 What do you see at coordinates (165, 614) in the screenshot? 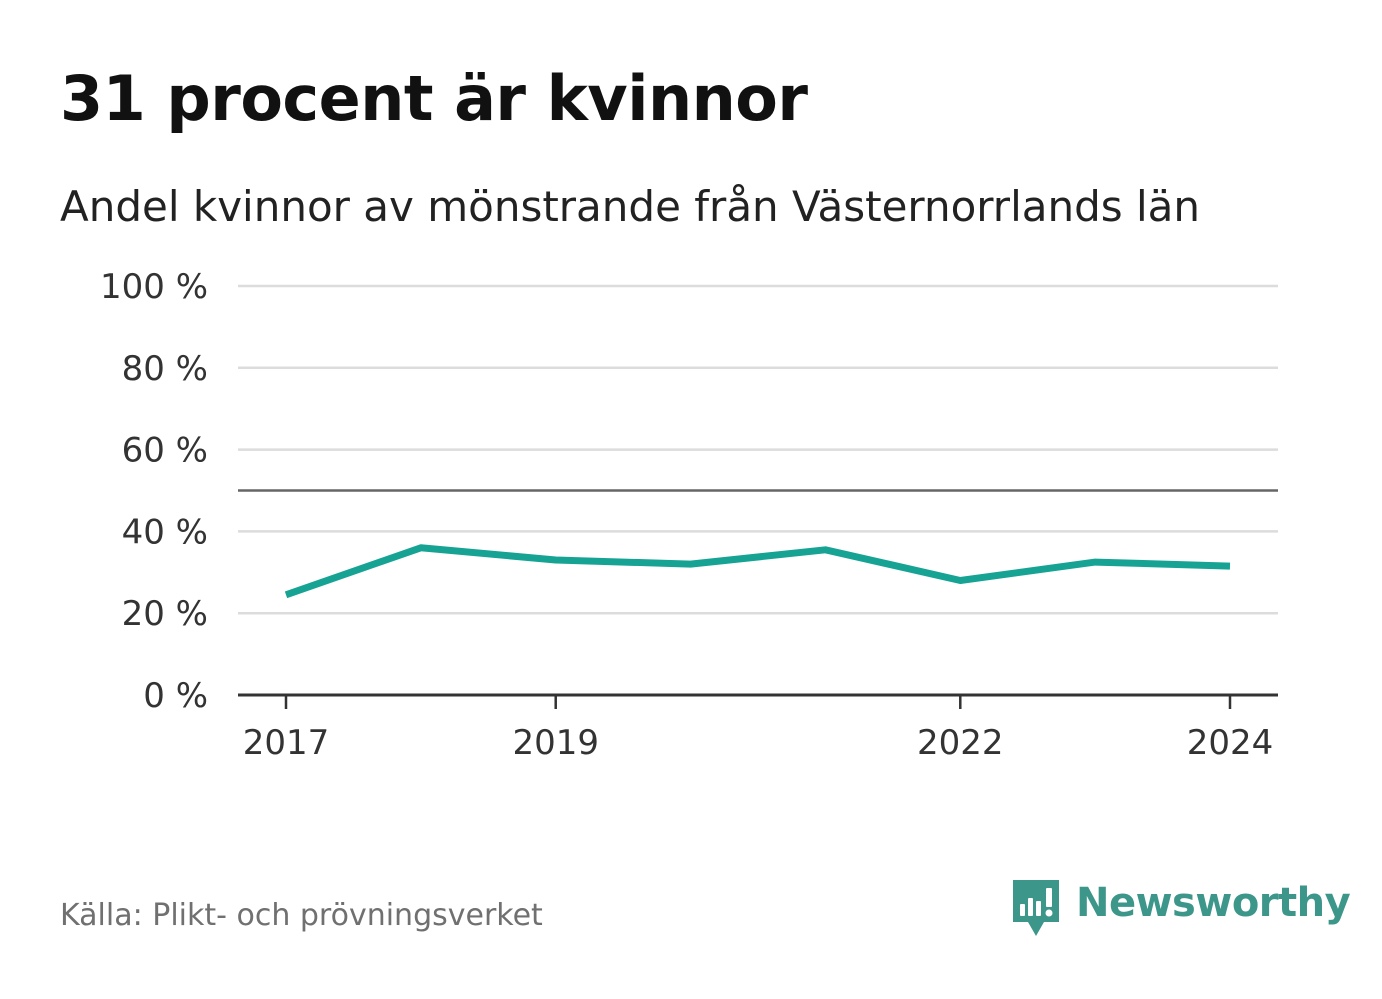
I see `y-tick-label: 20 %` at bounding box center [165, 614].